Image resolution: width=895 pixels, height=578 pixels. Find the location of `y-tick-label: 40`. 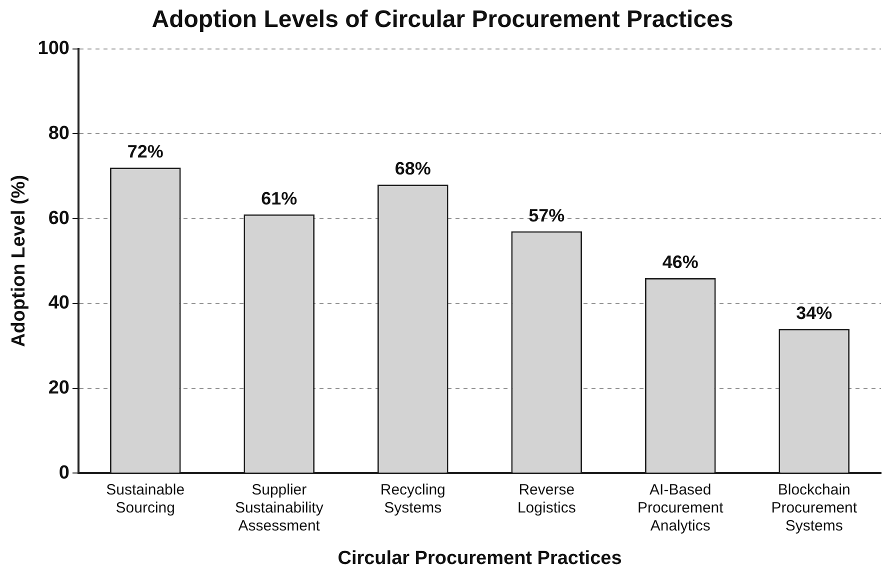

y-tick-label: 40 is located at coordinates (59, 303).